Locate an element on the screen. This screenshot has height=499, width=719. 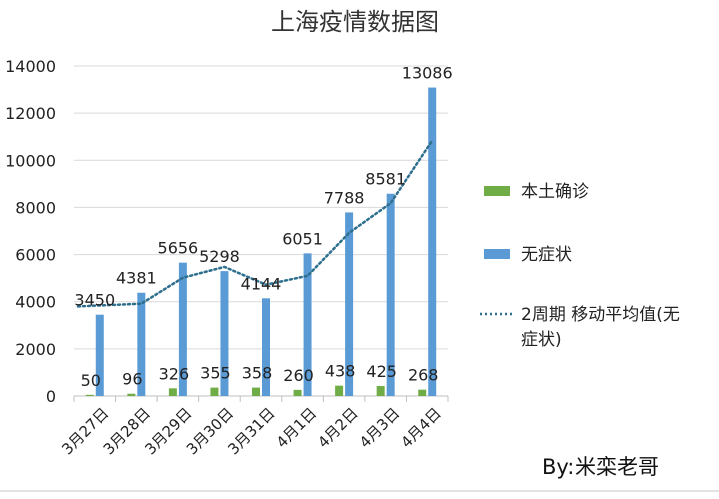
data-label-confirmed: 355 is located at coordinates (215, 373).